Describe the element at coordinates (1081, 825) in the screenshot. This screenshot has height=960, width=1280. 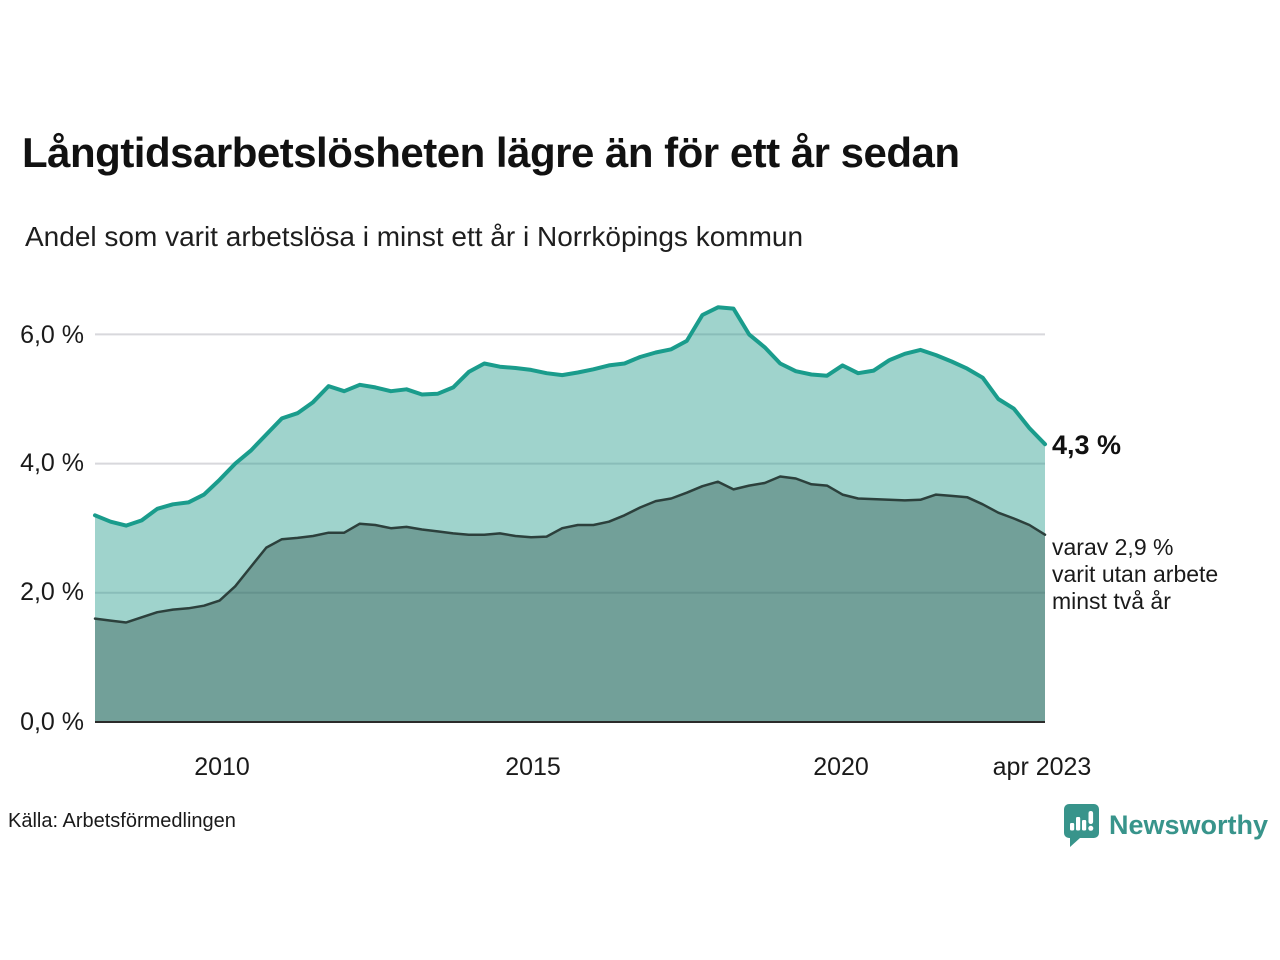
I see `newsworthy-logo-icon` at that location.